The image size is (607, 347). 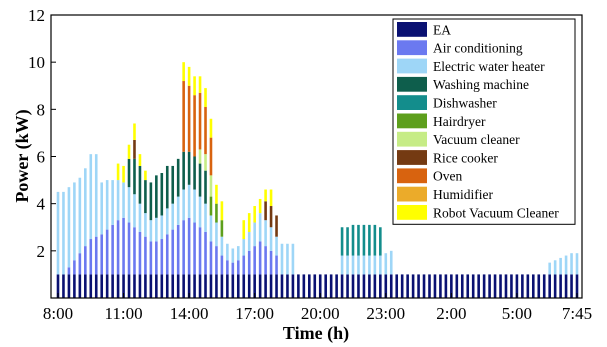 What do you see at coordinates (447, 176) in the screenshot?
I see `legend-label: Oven` at bounding box center [447, 176].